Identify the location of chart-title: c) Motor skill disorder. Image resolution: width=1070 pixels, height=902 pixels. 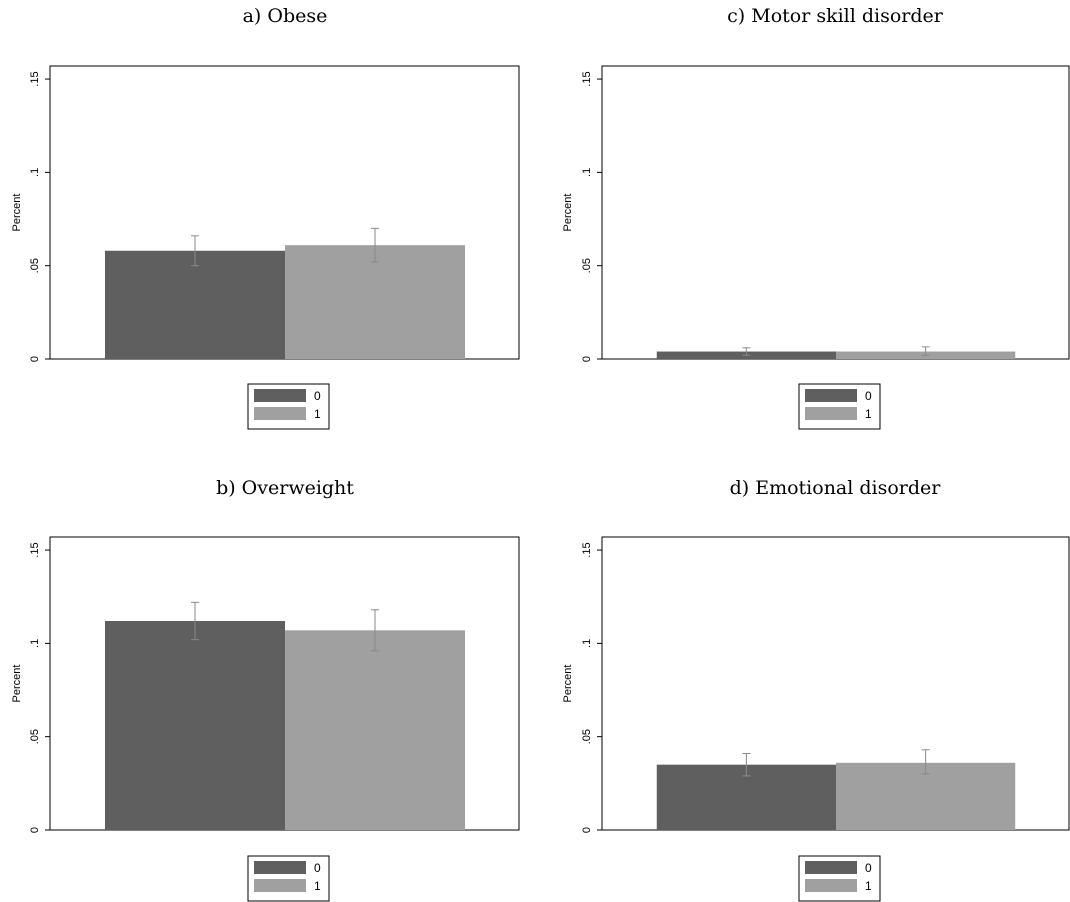
(835, 16).